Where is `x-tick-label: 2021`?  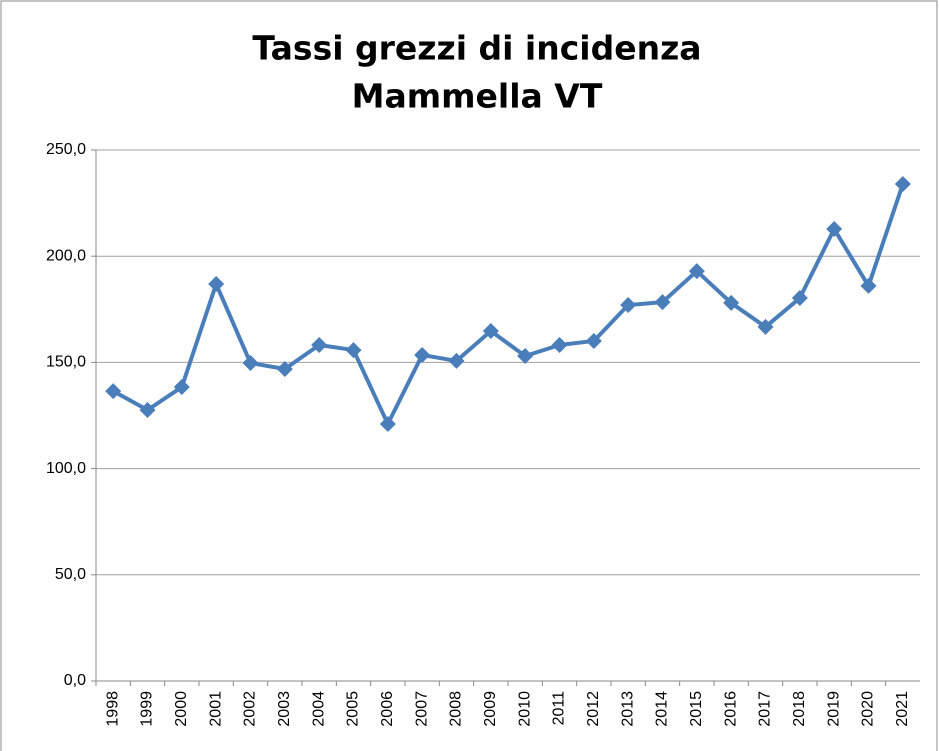 x-tick-label: 2021 is located at coordinates (902, 709).